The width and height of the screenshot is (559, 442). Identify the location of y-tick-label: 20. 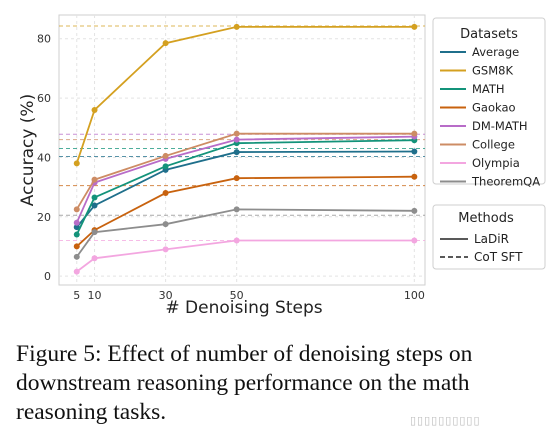
(44, 217).